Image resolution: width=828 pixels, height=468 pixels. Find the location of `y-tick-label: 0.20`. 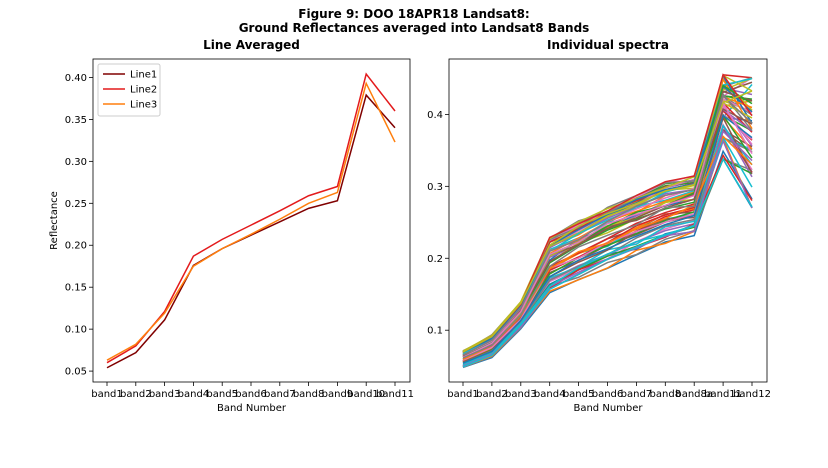

y-tick-label: 0.20 is located at coordinates (76, 246).